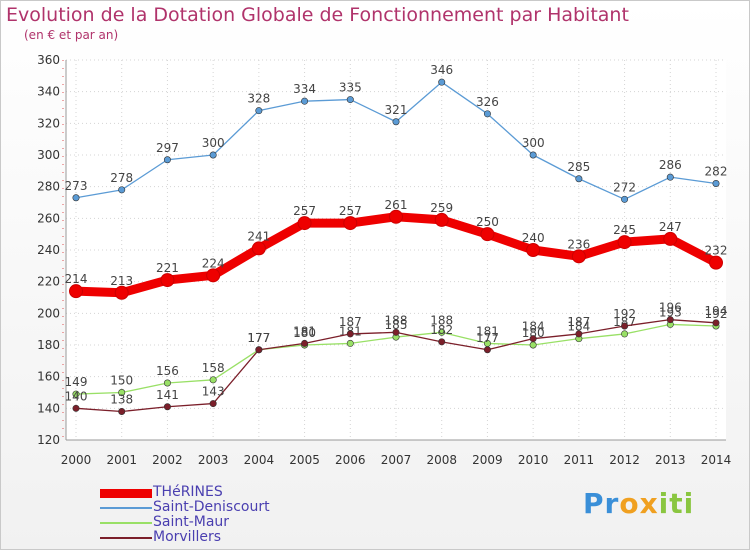 The height and width of the screenshot is (550, 750). I want to click on logo-letter: o, so click(629, 503).